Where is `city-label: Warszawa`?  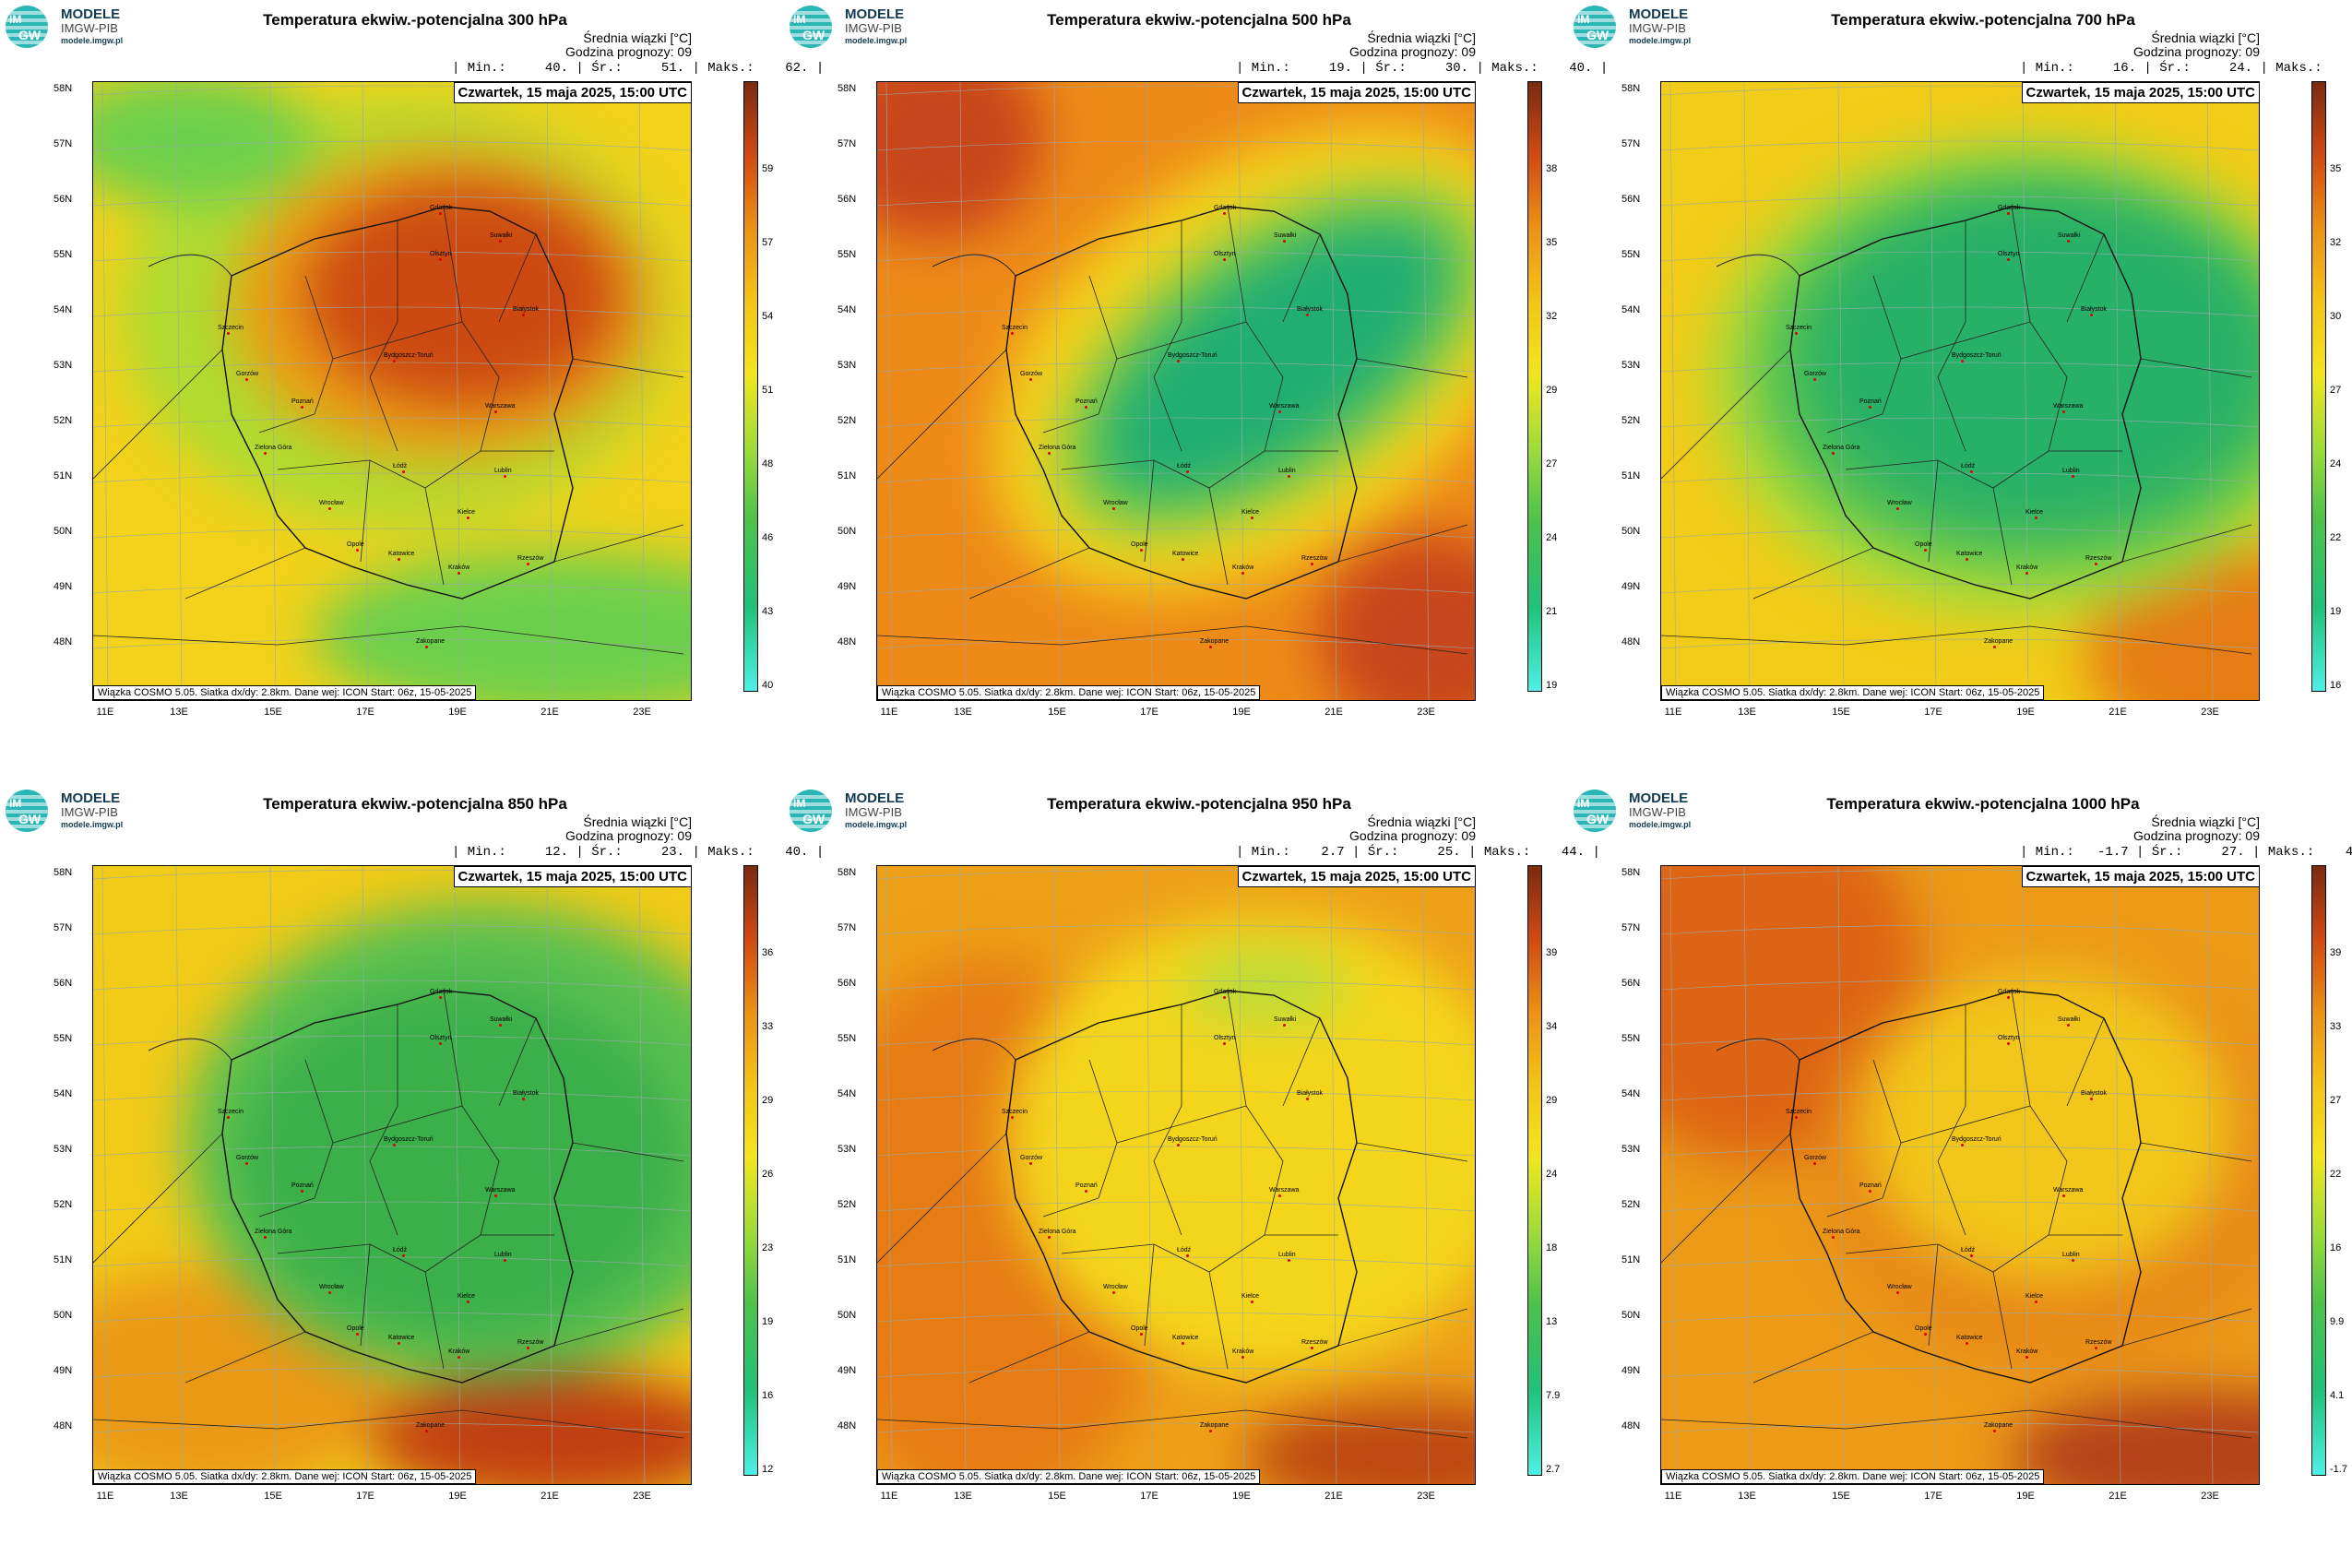
city-label: Warszawa is located at coordinates (500, 406).